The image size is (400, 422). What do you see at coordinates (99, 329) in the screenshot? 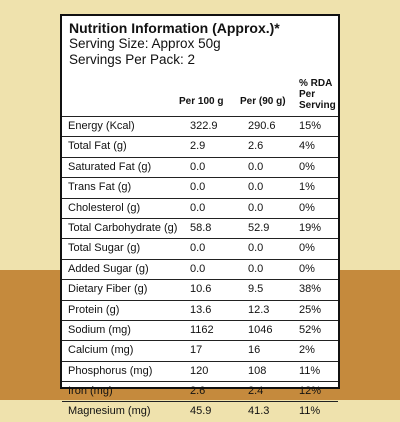
I see `nutrient-name: Sodium (mg)` at bounding box center [99, 329].